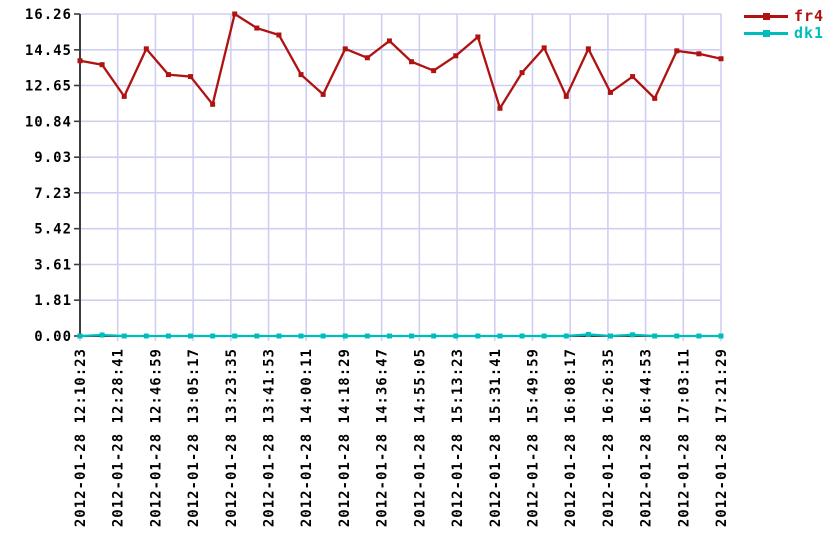 The image size is (840, 560). Describe the element at coordinates (647, 437) in the screenshot. I see `x-axis-tick-label: 2012-01-28 16:44:53` at that location.